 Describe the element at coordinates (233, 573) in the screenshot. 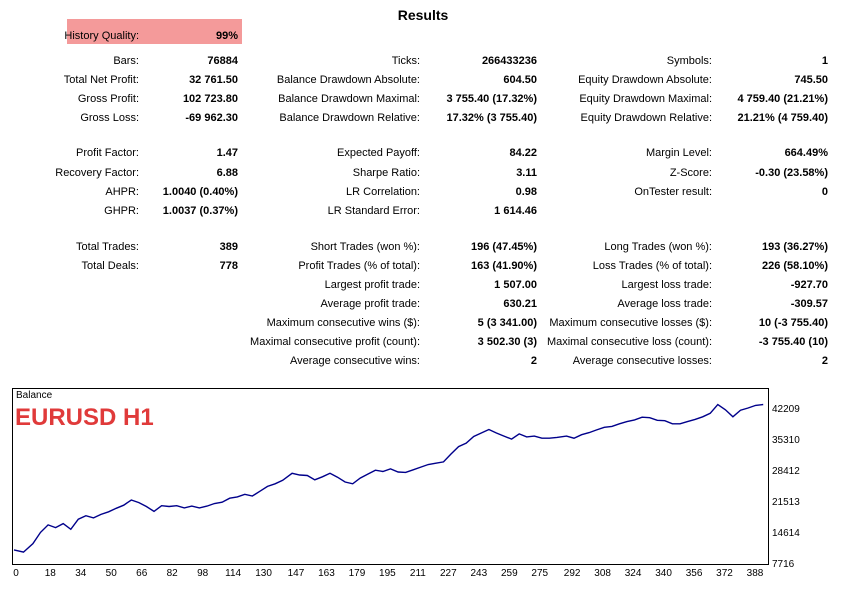

I see `x-tick-label: 114` at that location.